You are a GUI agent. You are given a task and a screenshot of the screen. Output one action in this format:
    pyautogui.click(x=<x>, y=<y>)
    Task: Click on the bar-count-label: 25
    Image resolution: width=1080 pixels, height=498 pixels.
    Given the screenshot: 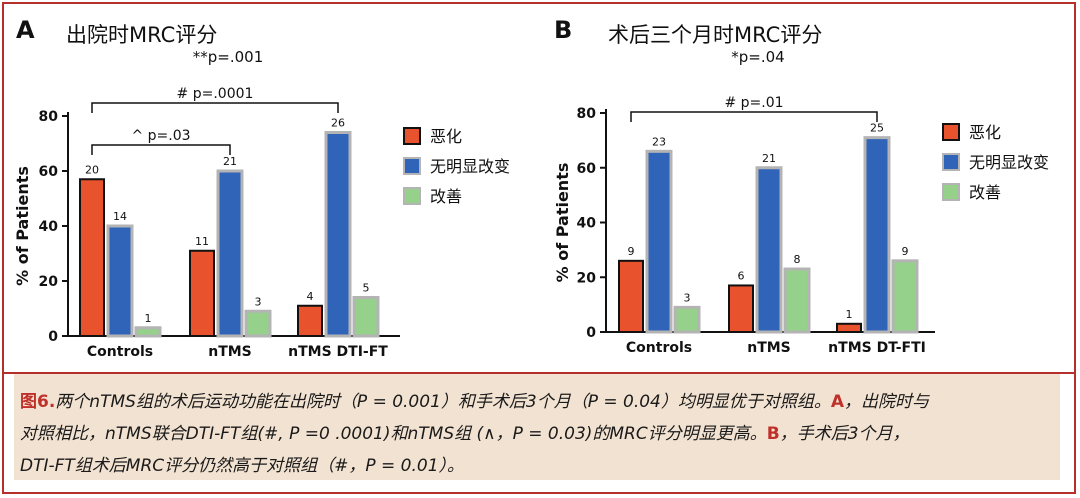 What is the action you would take?
    pyautogui.click(x=877, y=128)
    